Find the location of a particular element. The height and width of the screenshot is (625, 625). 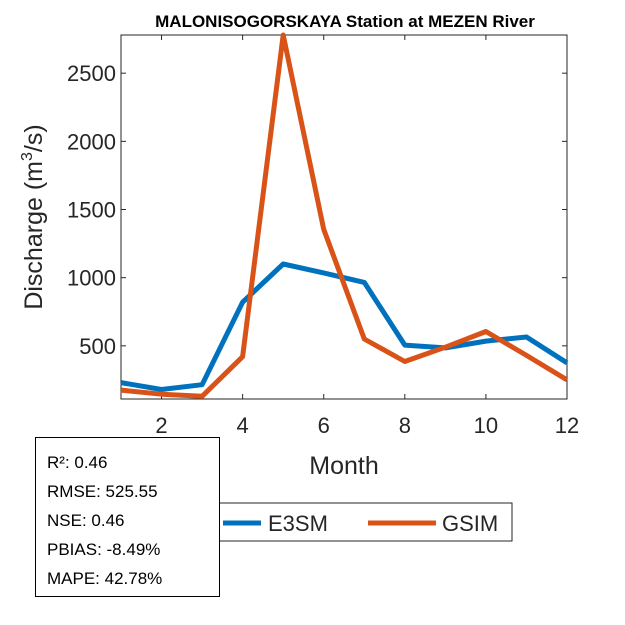

x-tick-label: 4 is located at coordinates (243, 425).